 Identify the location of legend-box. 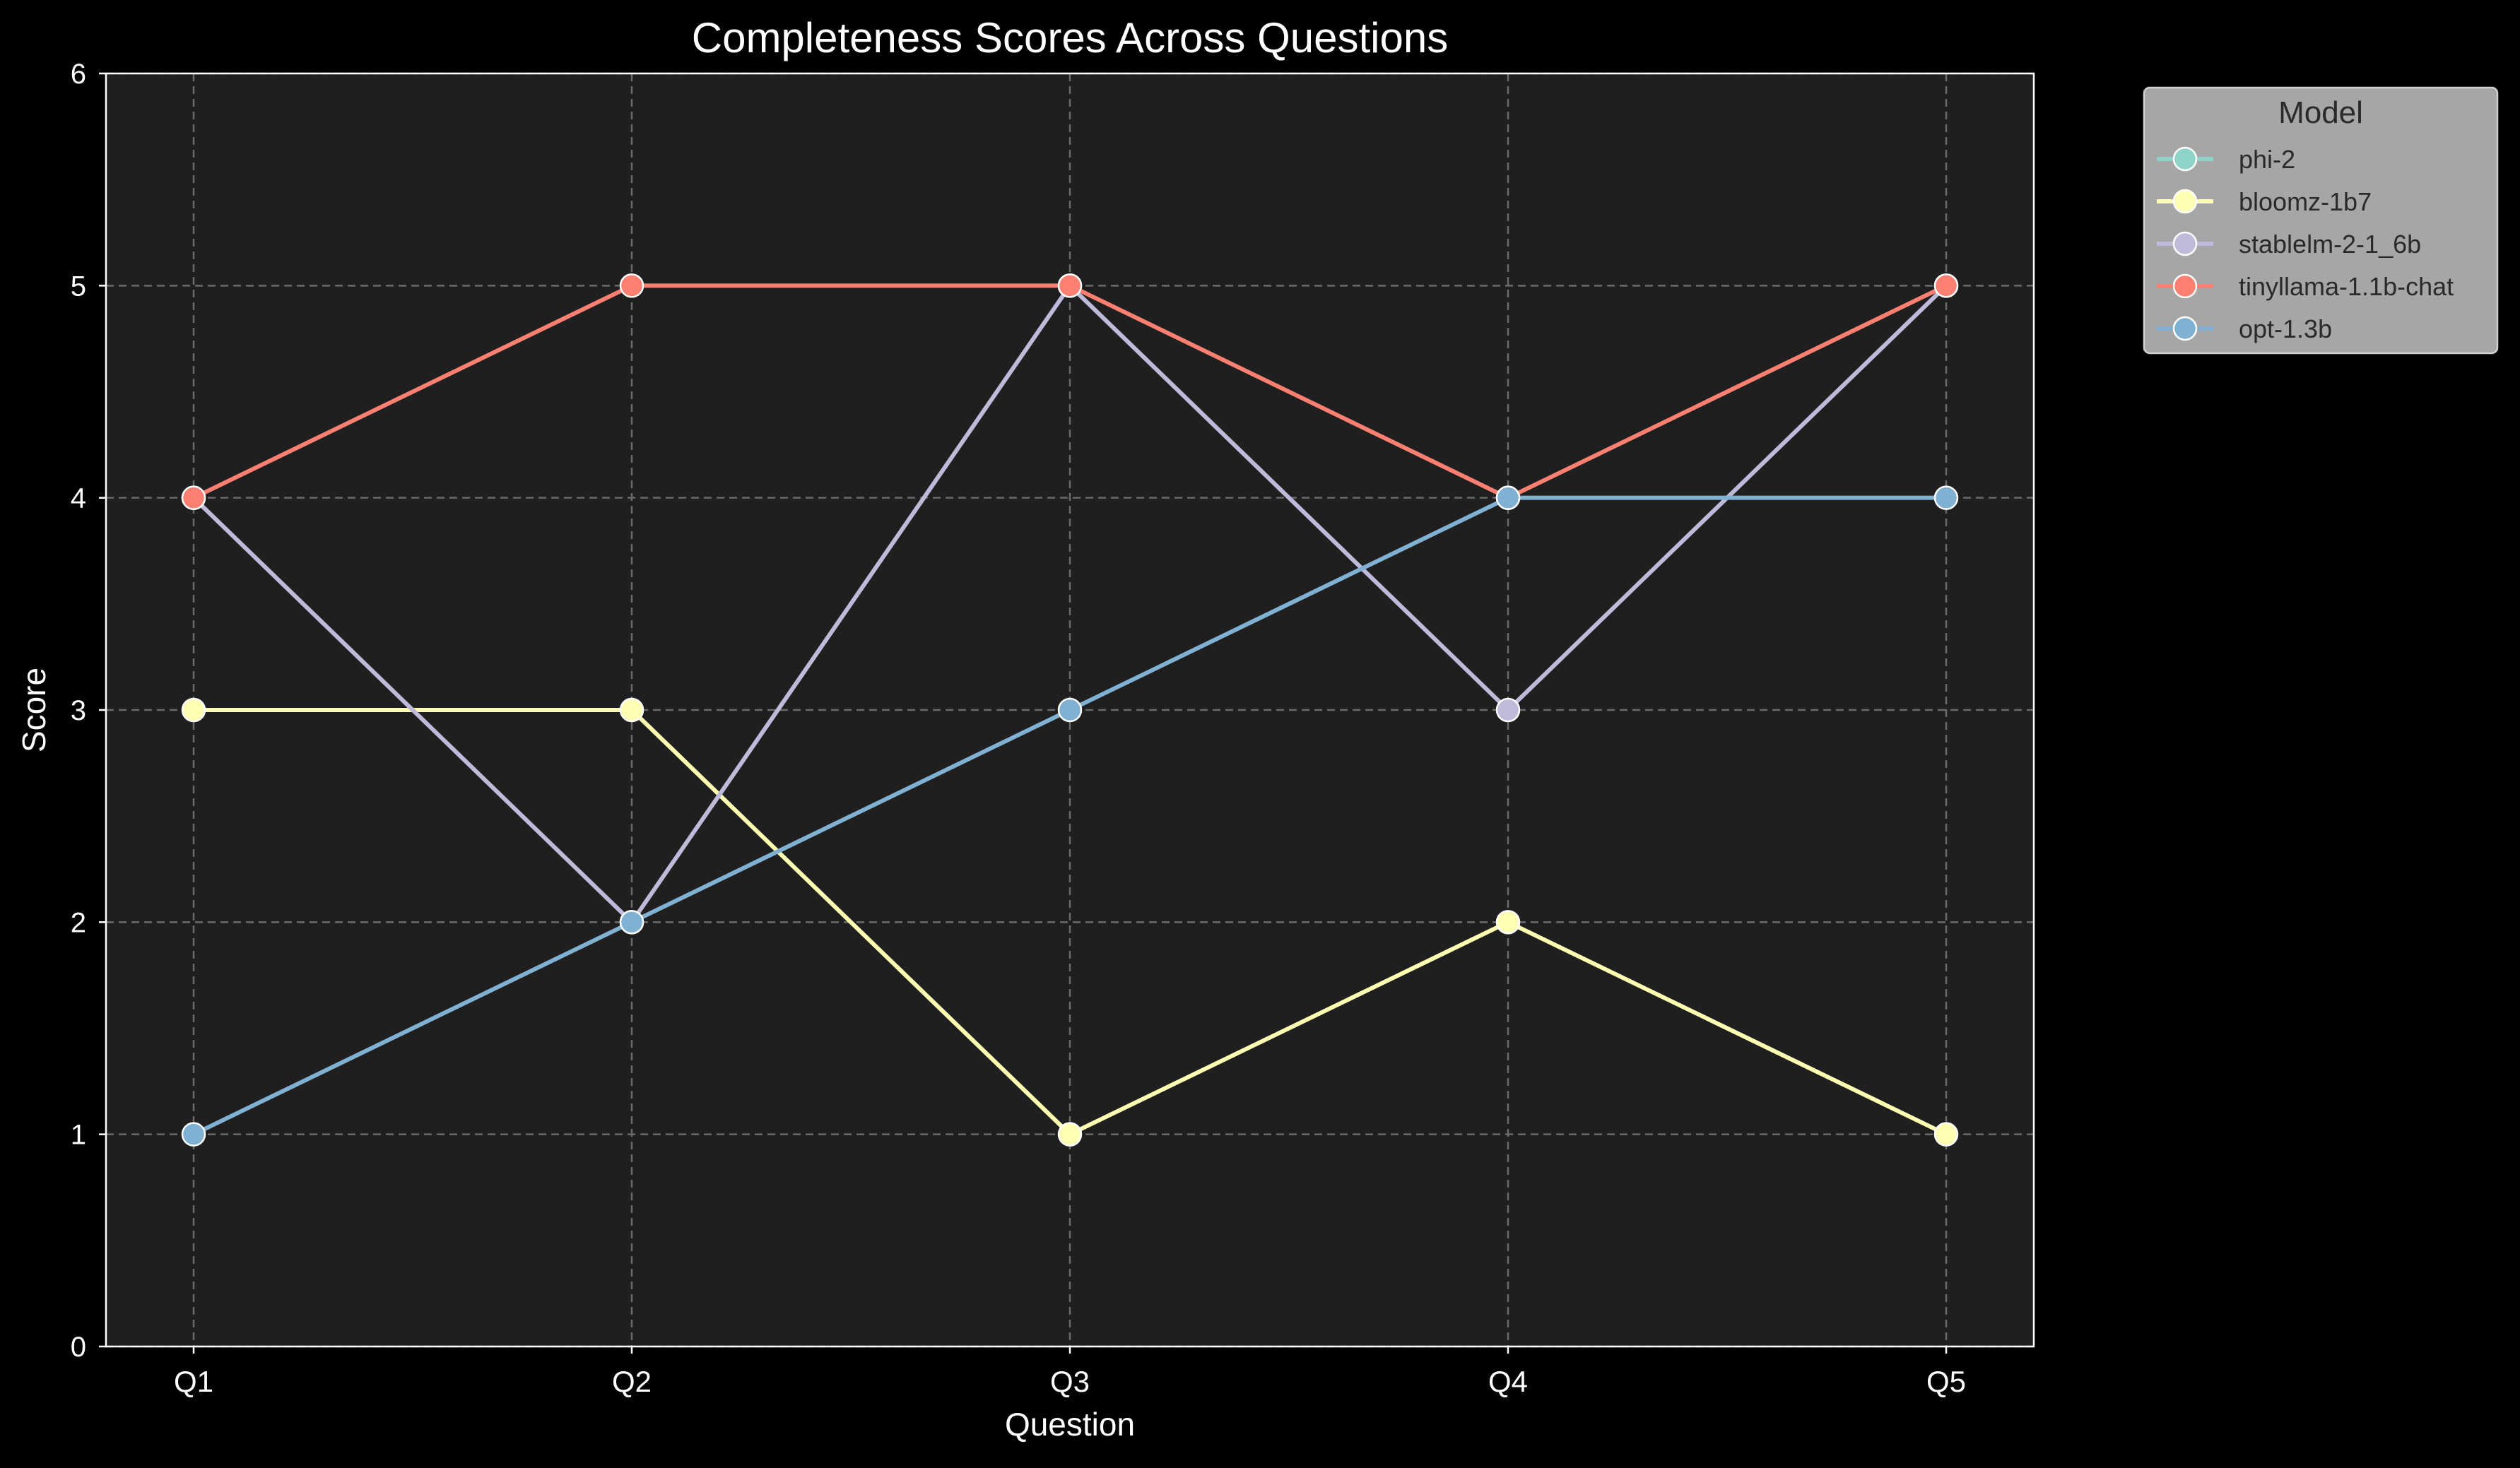
(2321, 220).